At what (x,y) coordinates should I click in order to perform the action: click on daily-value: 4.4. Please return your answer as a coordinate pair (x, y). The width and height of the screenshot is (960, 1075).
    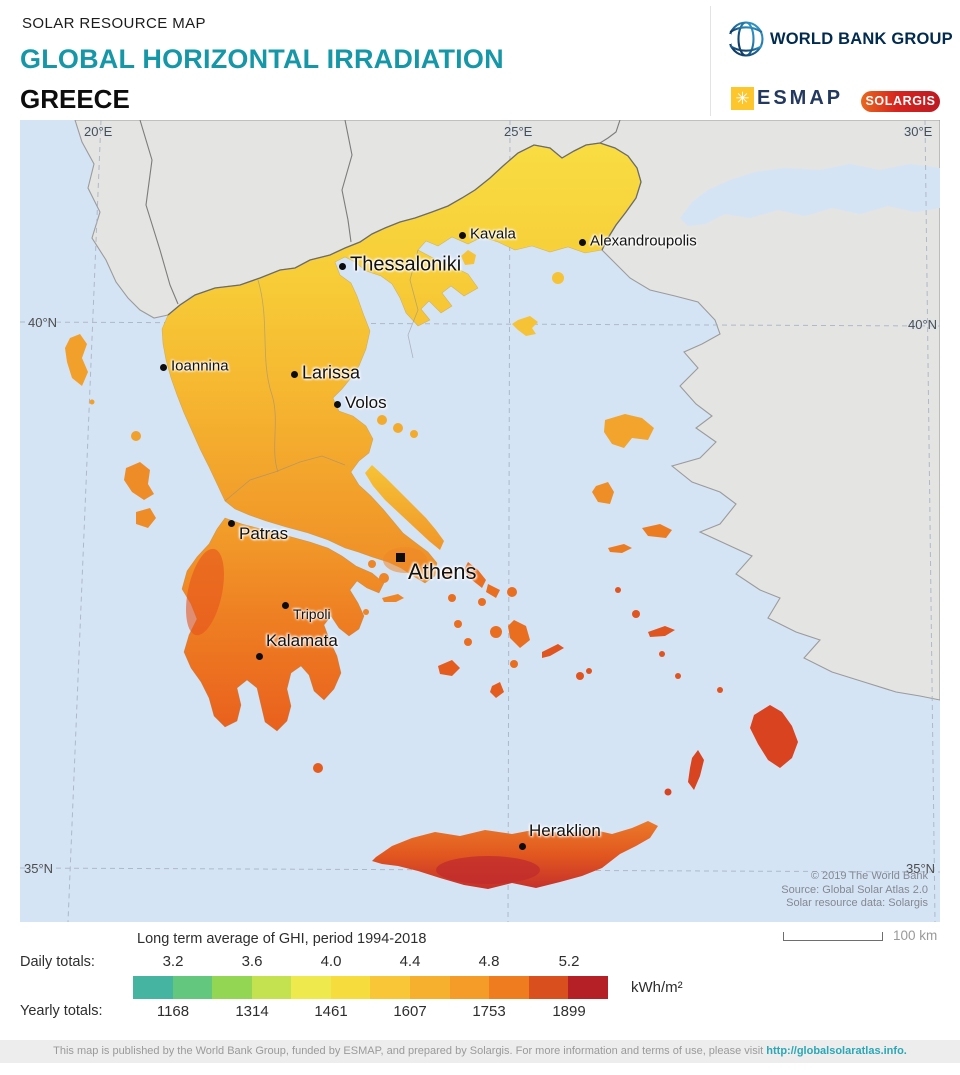
    Looking at the image, I should click on (410, 961).